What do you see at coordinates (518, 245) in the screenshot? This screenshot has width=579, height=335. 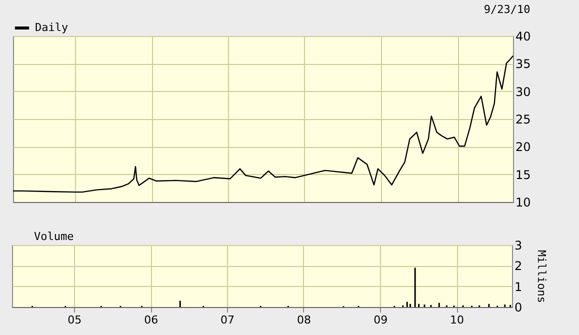 I see `y-tick-label: 3` at bounding box center [518, 245].